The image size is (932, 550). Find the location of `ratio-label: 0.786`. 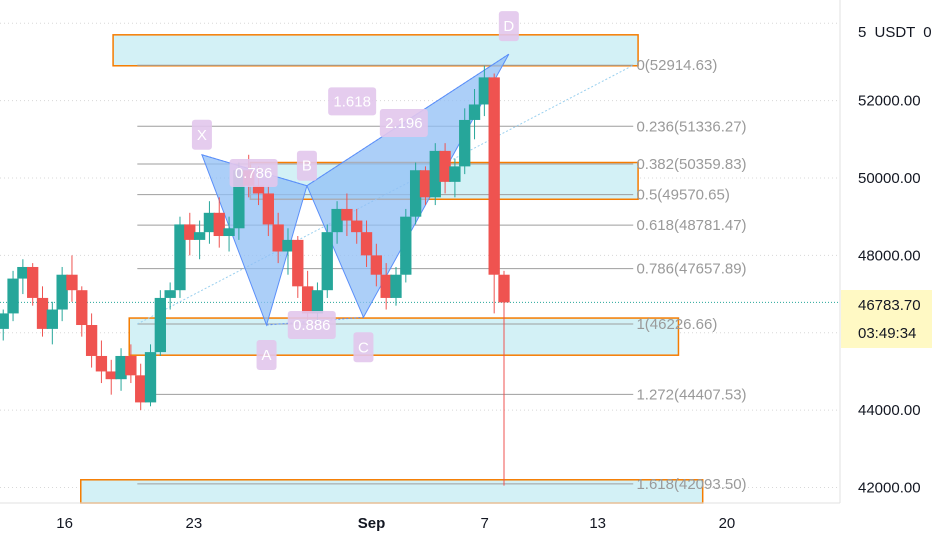

ratio-label: 0.786 is located at coordinates (253, 172).